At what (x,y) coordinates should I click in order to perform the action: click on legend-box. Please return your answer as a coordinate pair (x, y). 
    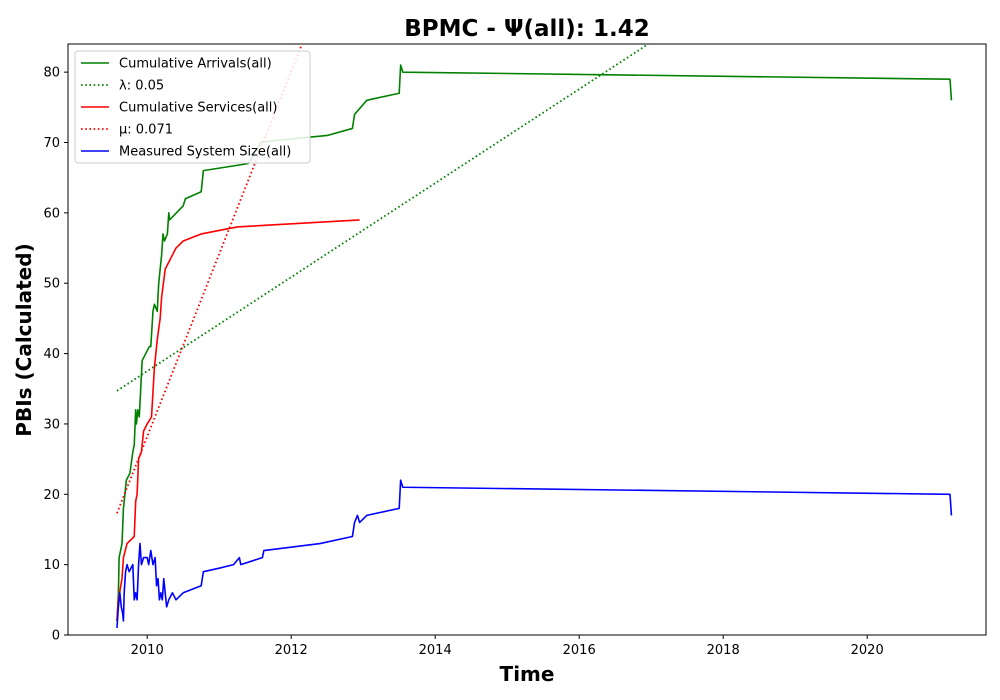
    Looking at the image, I should click on (192, 107).